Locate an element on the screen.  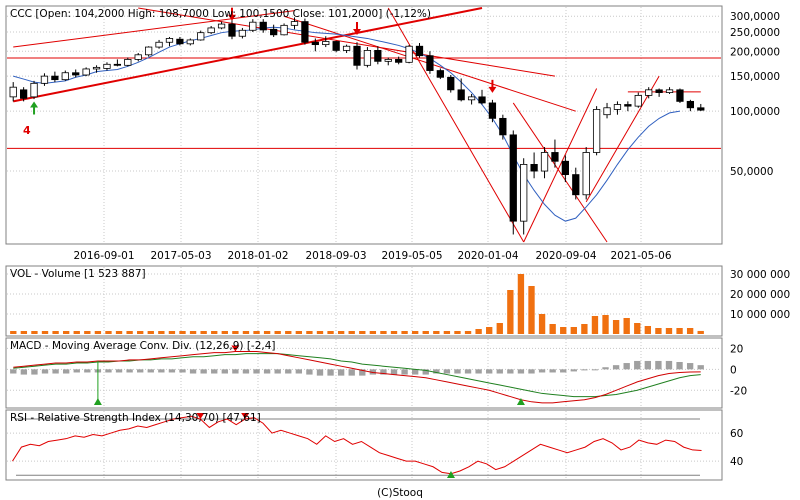
y-tick-label: 30 000 000 is located at coordinates (760, 275).